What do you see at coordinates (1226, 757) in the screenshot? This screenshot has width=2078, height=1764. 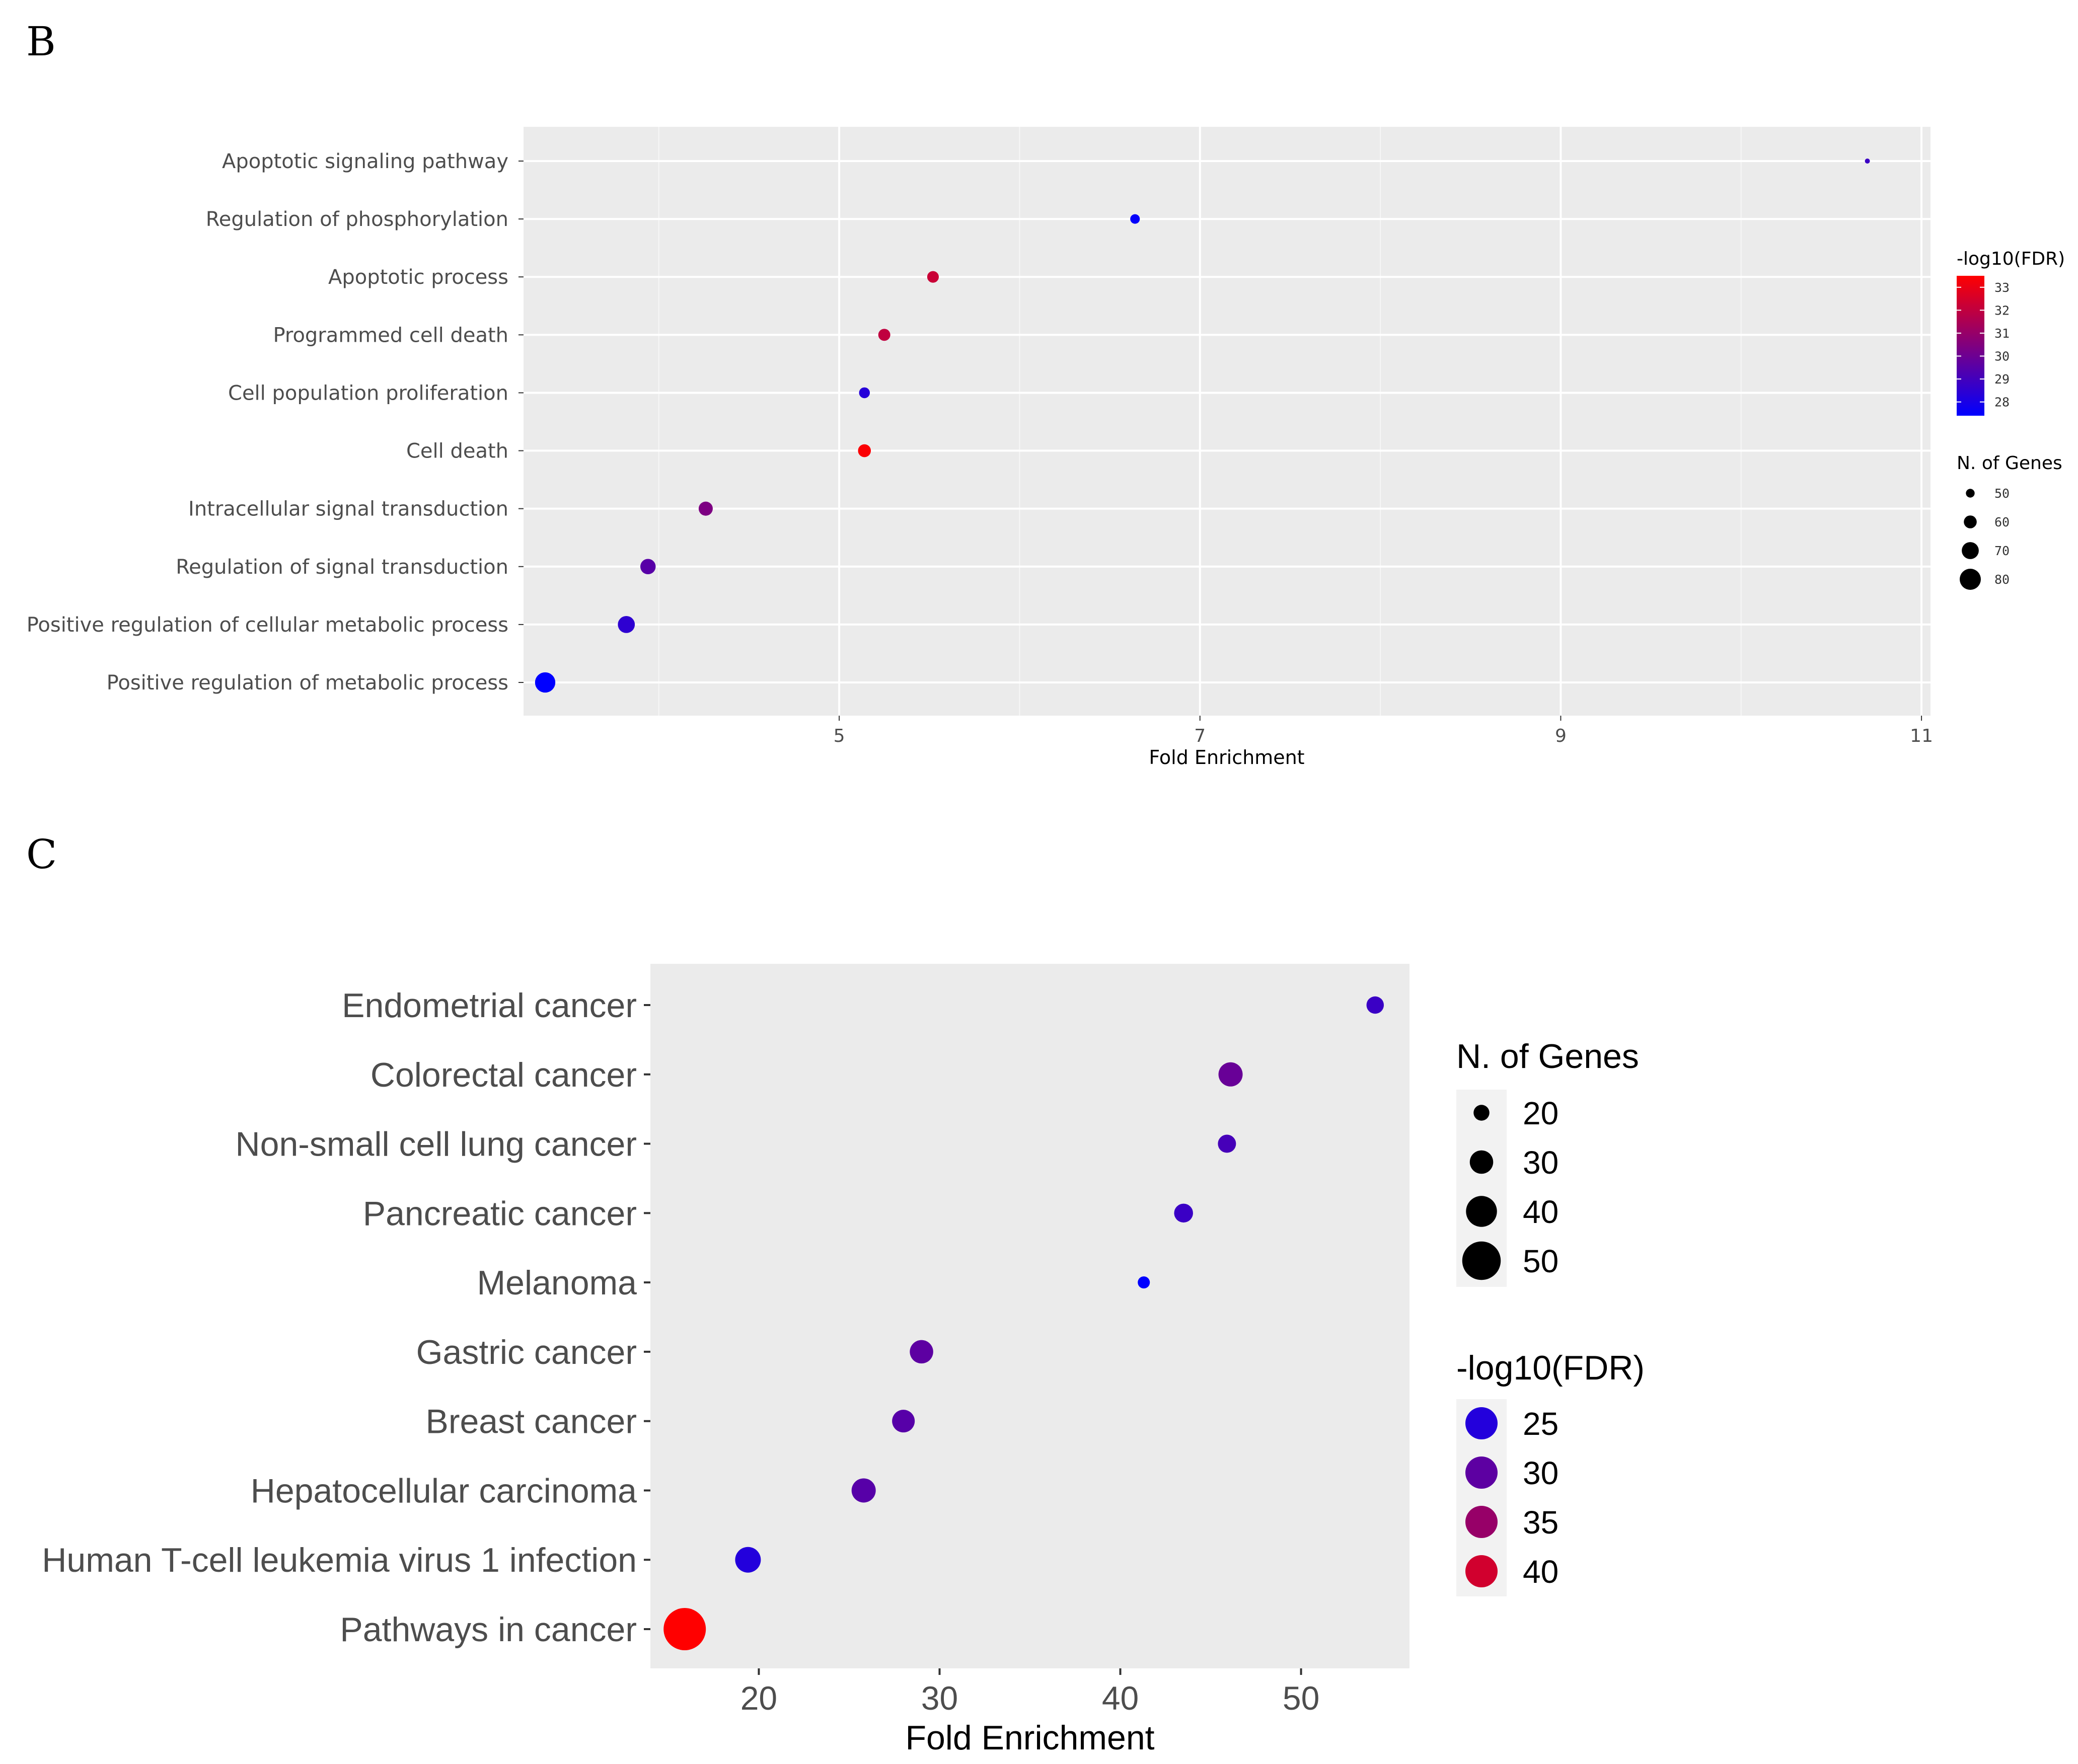 I see `chart-b-x-axis-title: Fold Enrichment` at bounding box center [1226, 757].